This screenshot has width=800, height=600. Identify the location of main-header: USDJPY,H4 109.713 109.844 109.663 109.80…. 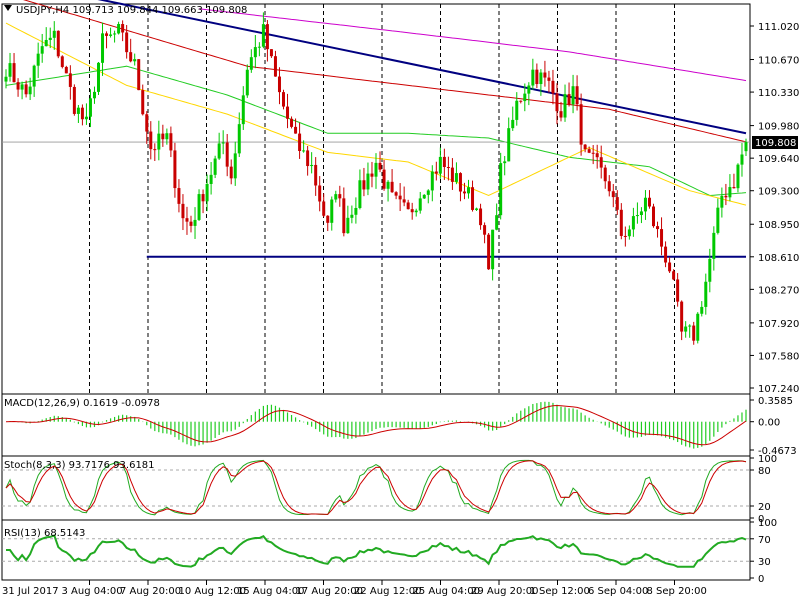
(125, 10).